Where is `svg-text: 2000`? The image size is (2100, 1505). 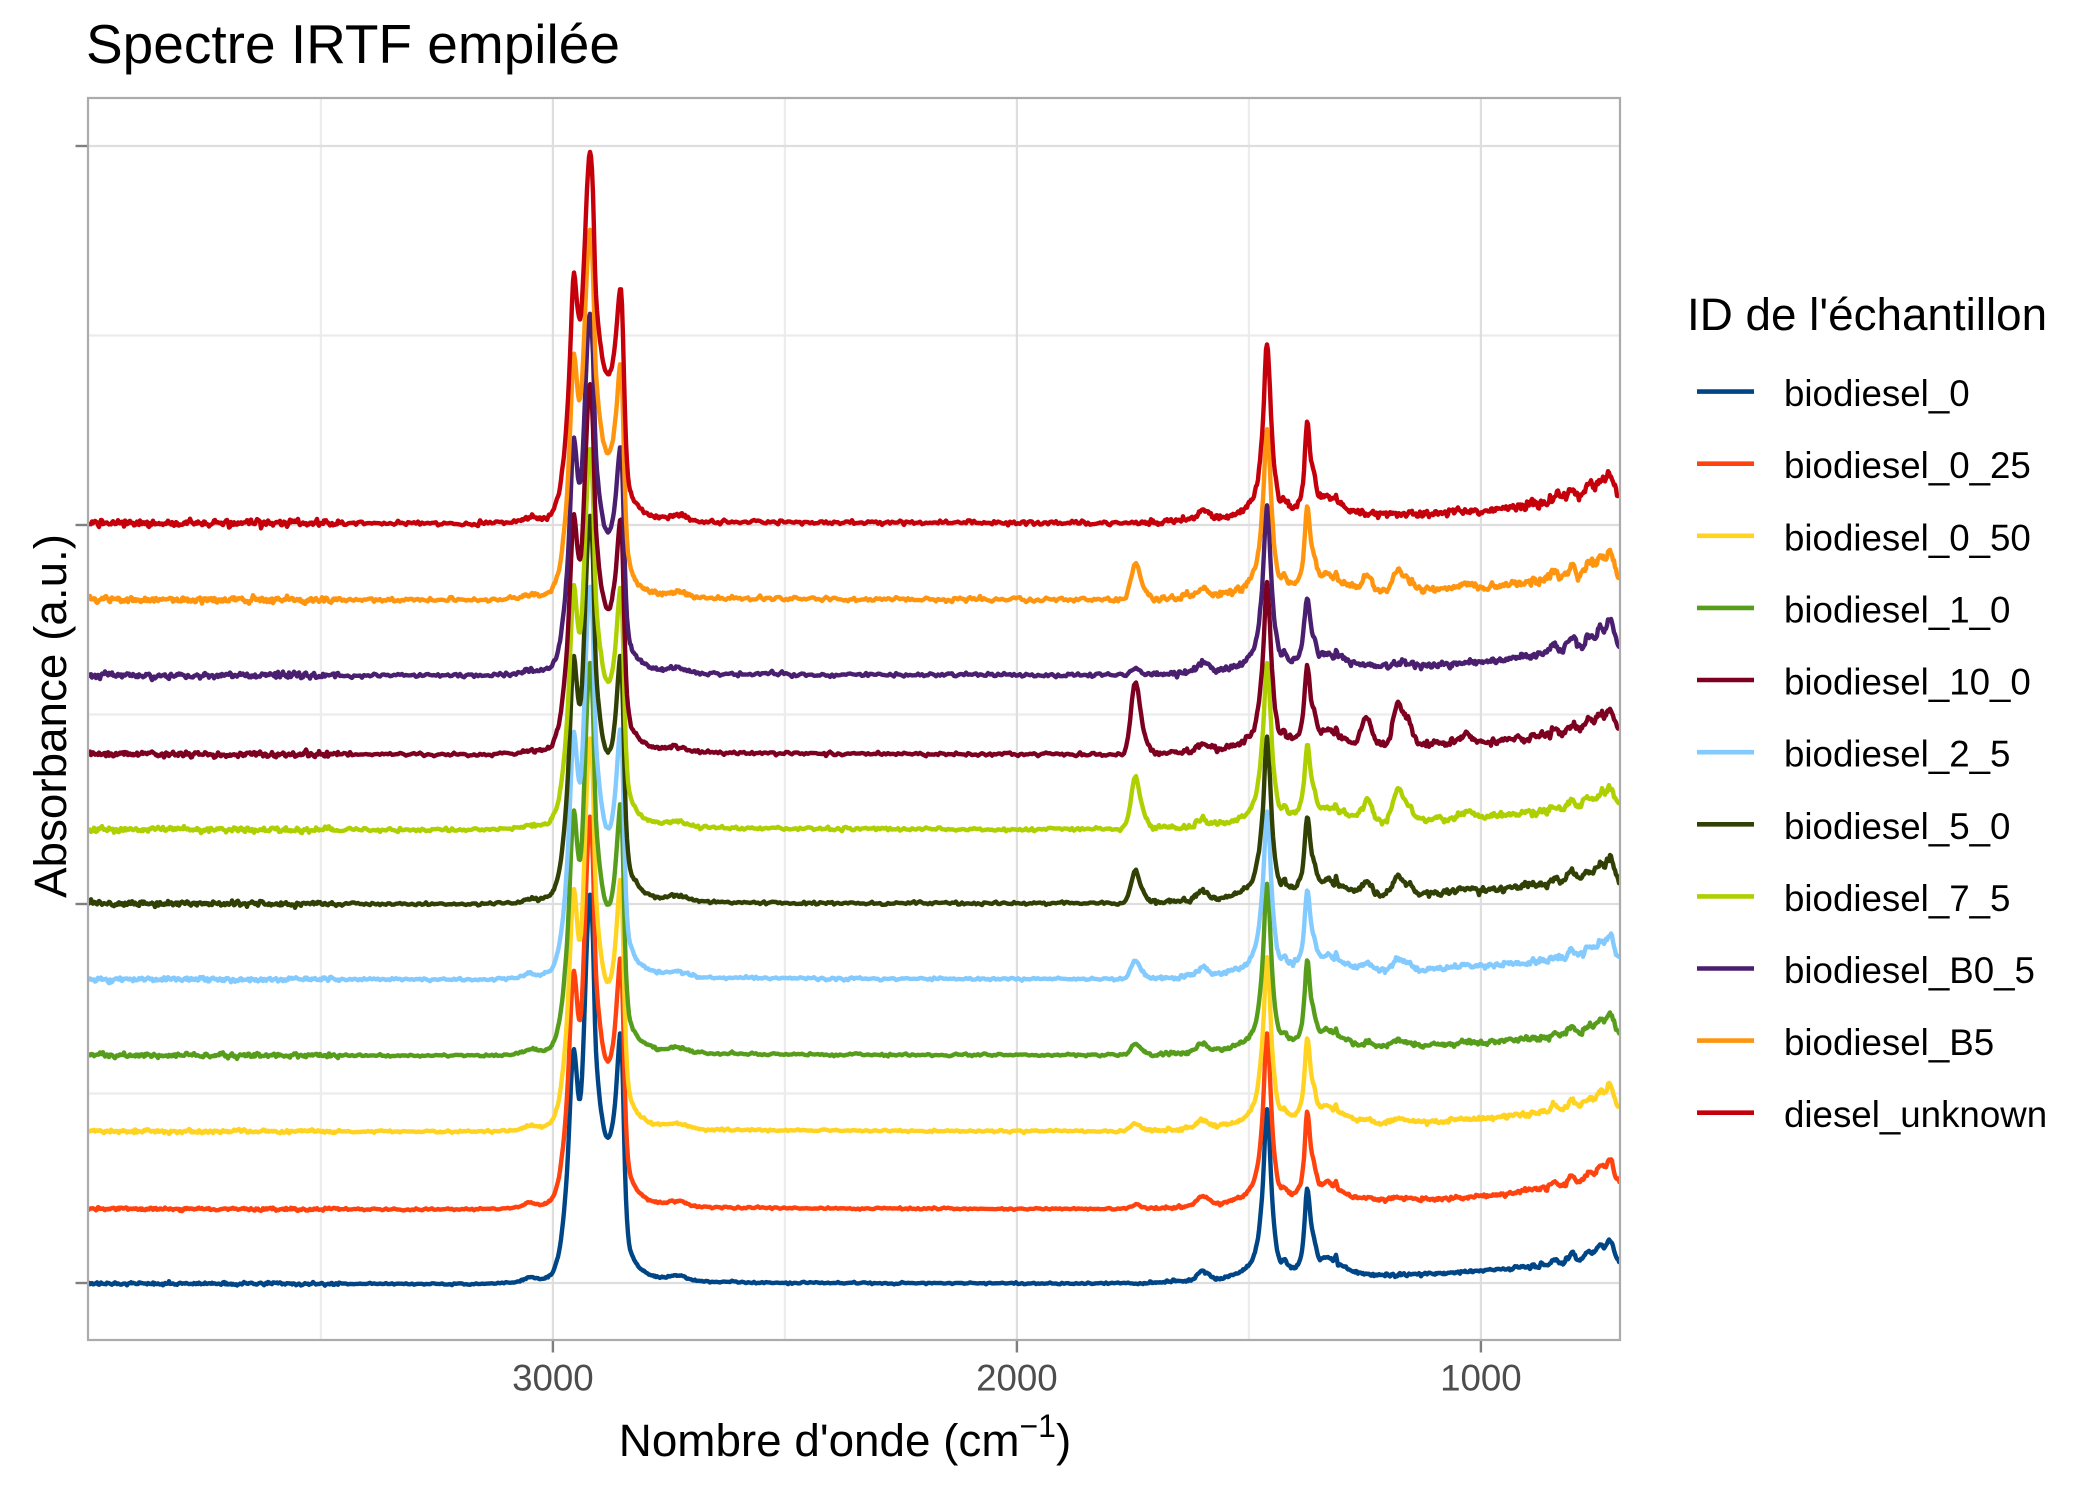 svg-text: 2000 is located at coordinates (1017, 1378).